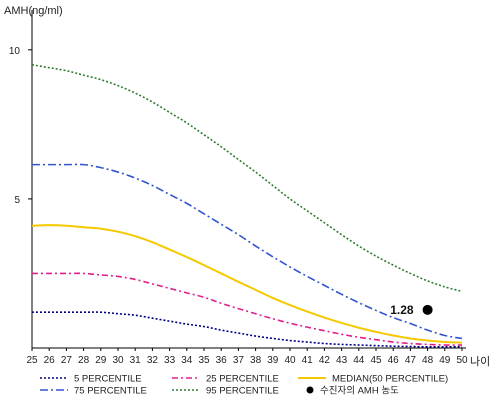  I want to click on series-line-5-percentile, so click(246, 329).